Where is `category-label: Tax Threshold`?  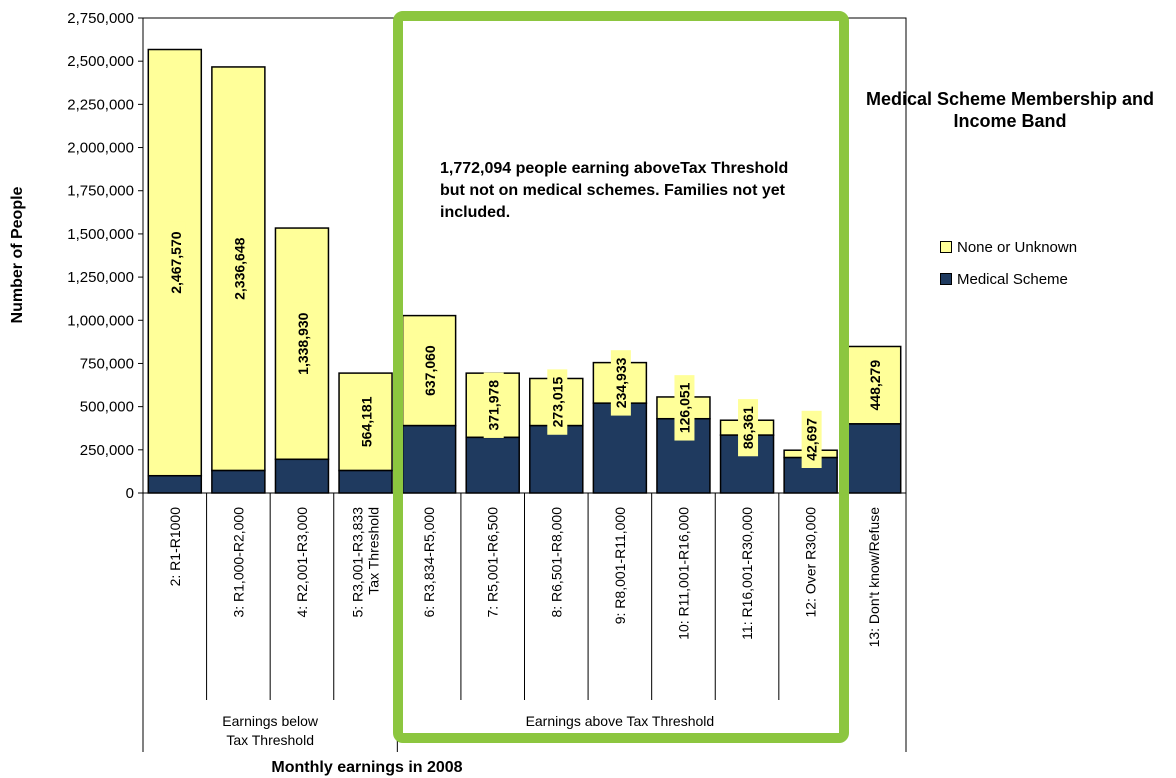
category-label: Tax Threshold is located at coordinates (374, 551).